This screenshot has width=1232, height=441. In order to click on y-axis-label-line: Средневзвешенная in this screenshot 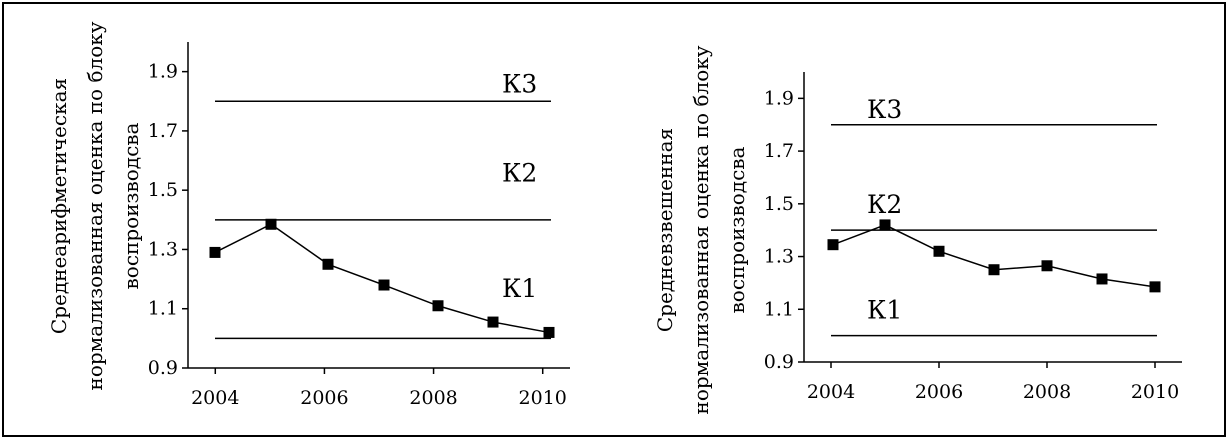, I will do `click(665, 230)`.